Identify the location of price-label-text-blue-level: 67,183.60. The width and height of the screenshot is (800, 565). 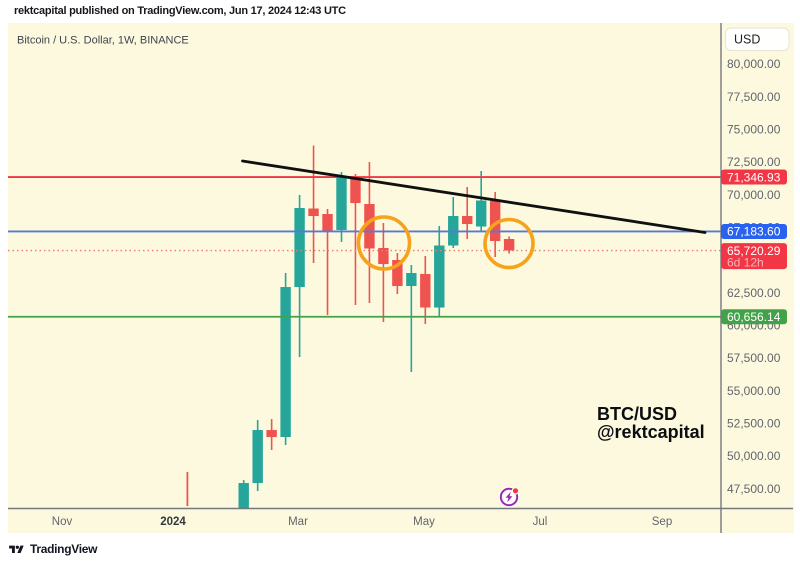
(754, 232).